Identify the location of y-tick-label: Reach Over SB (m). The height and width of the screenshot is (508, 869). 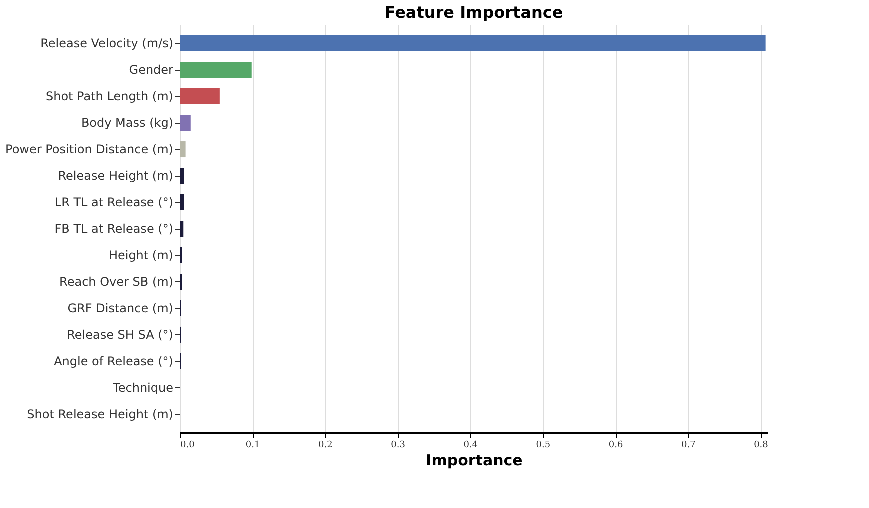
(117, 281).